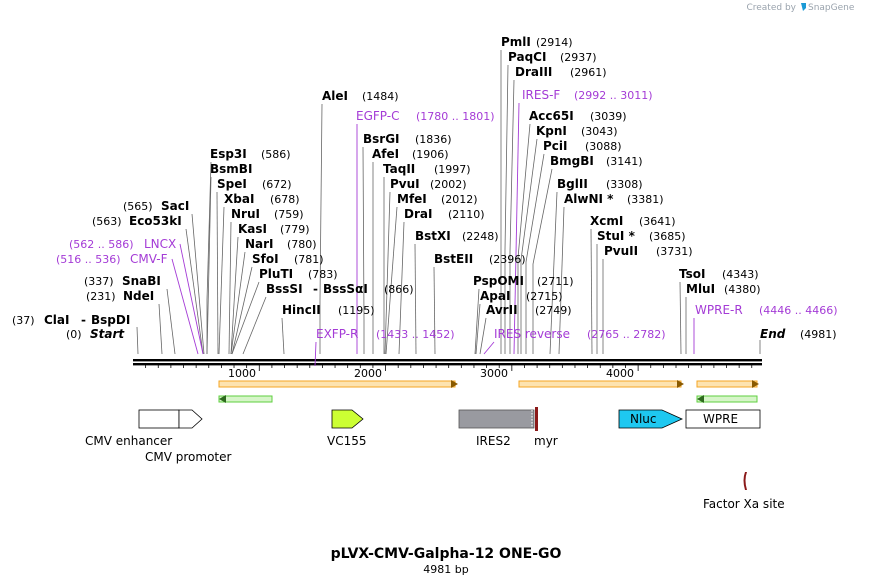 The width and height of the screenshot is (893, 585). What do you see at coordinates (527, 57) in the screenshot?
I see `site-paqci: PaqCI` at bounding box center [527, 57].